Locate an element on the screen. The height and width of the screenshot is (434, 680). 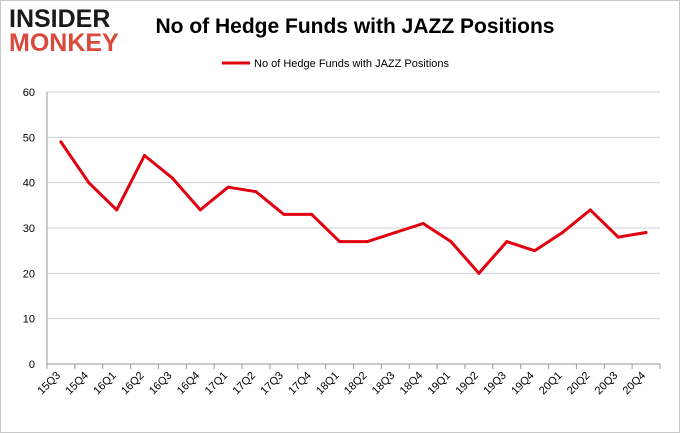
logo-line-1: INSIDER is located at coordinates (60, 19).